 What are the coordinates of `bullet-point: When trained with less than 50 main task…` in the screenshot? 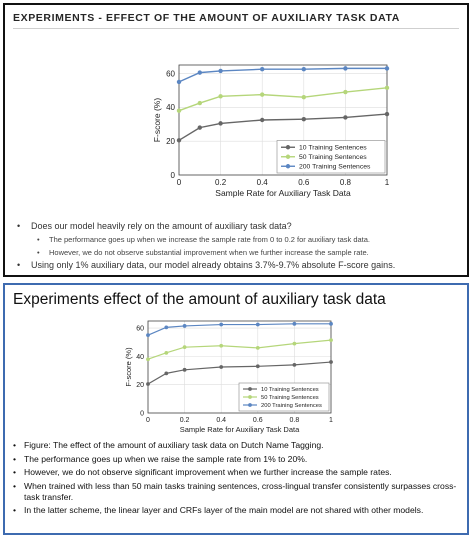 It's located at (236, 492).